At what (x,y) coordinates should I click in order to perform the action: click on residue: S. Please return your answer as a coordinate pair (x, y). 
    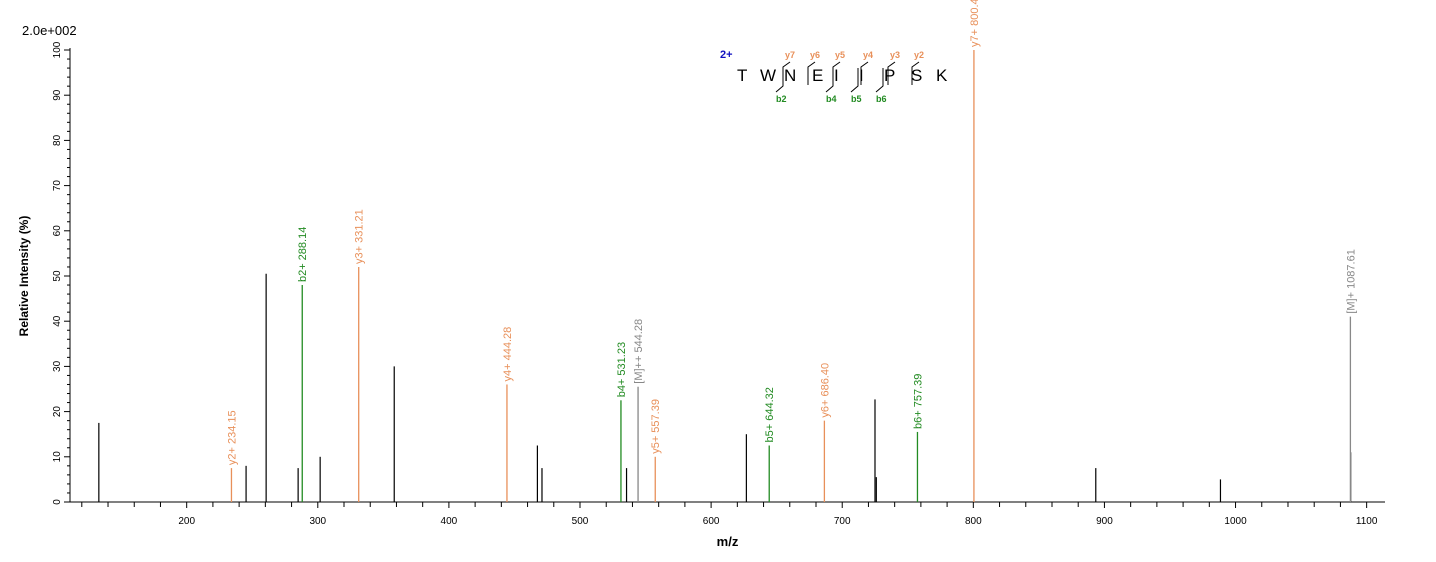
    Looking at the image, I should click on (917, 75).